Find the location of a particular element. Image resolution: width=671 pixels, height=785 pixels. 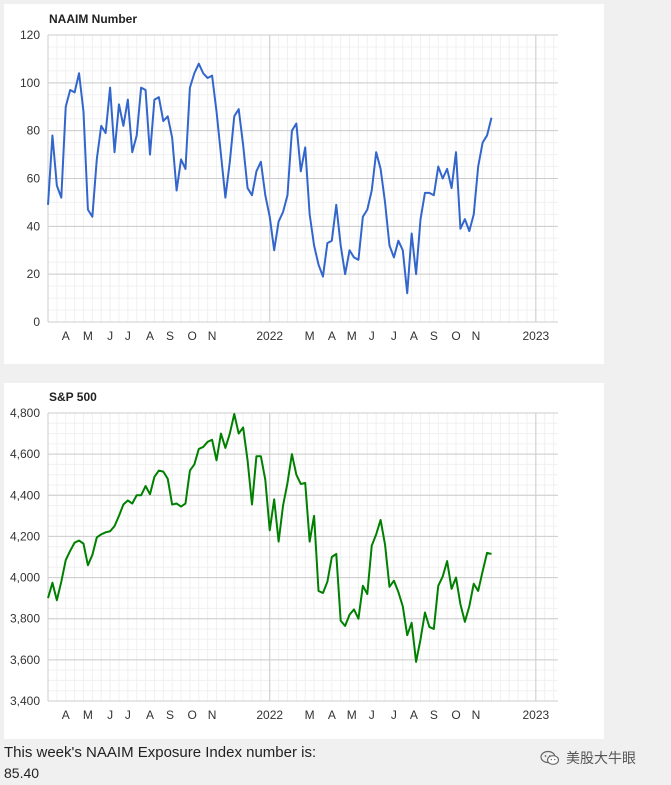

y-tick-label: 3,400 is located at coordinates (25, 701).